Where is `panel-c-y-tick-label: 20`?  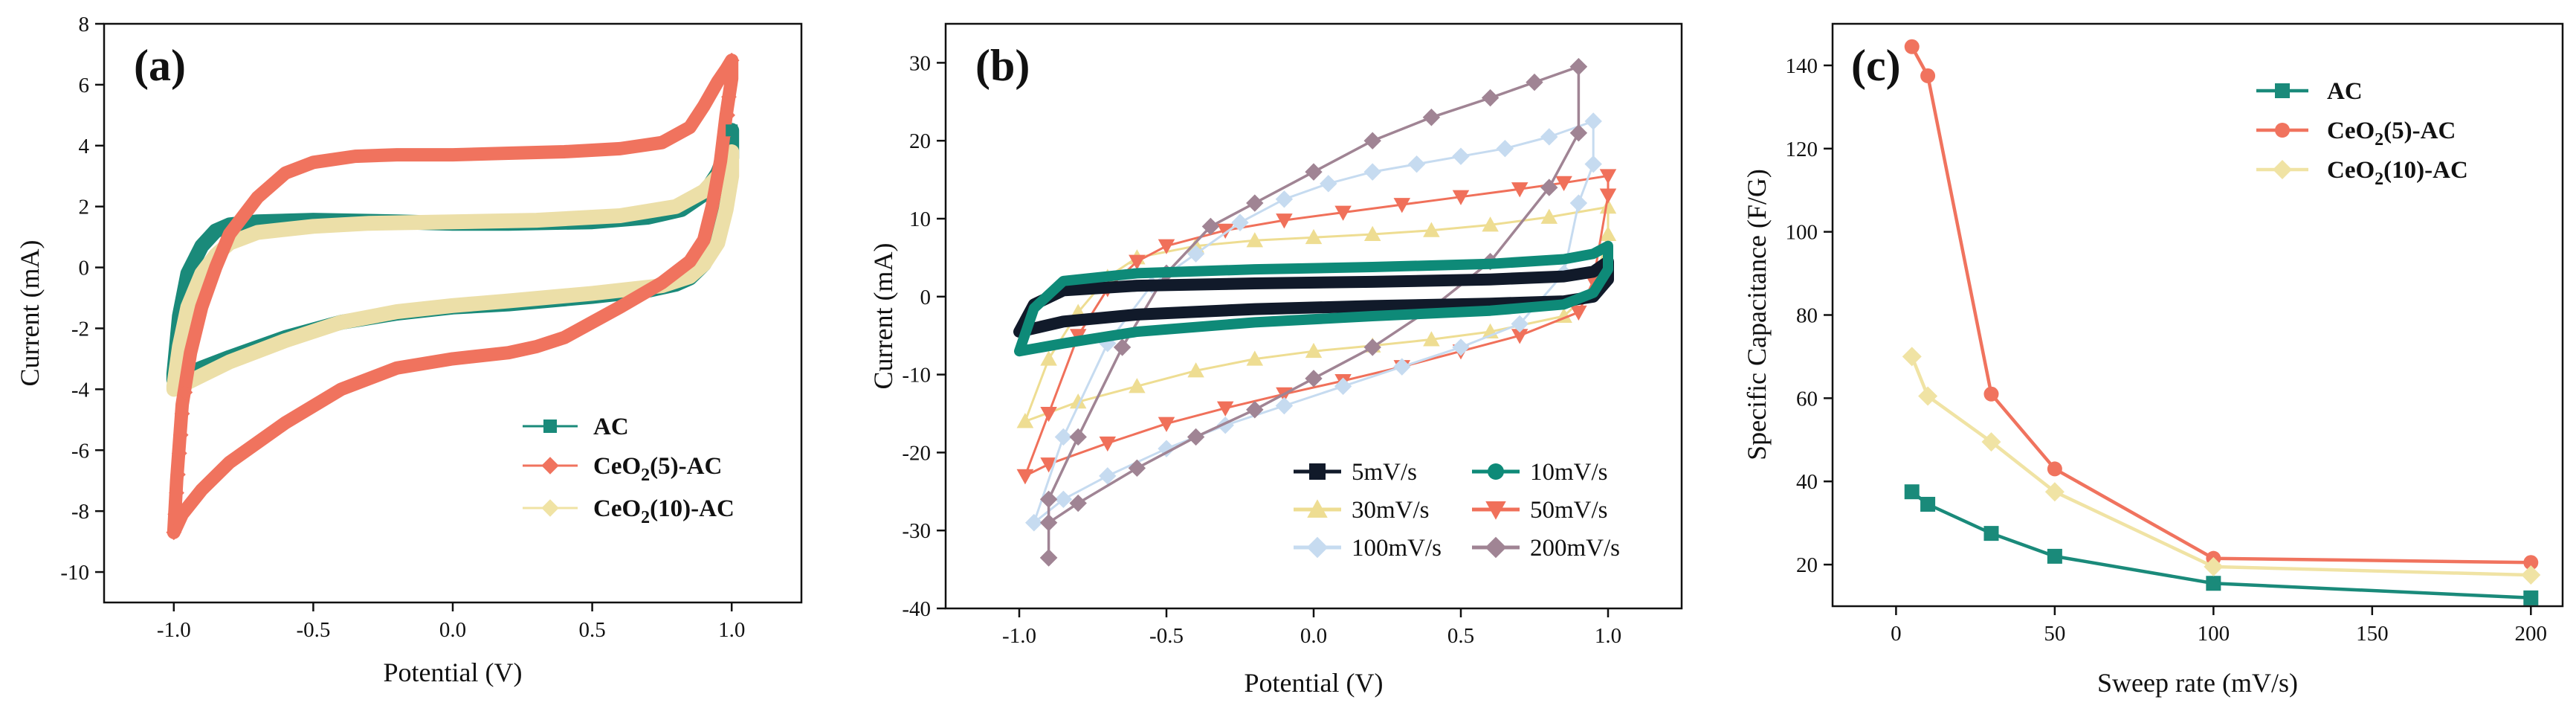
panel-c-y-tick-label: 20 is located at coordinates (1807, 565).